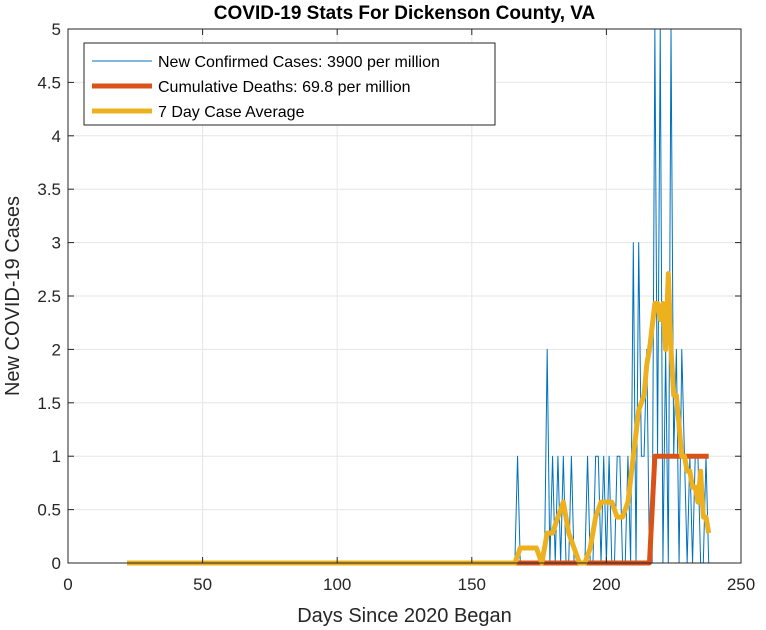  What do you see at coordinates (49, 510) in the screenshot?
I see `y-tick-label: 0.5` at bounding box center [49, 510].